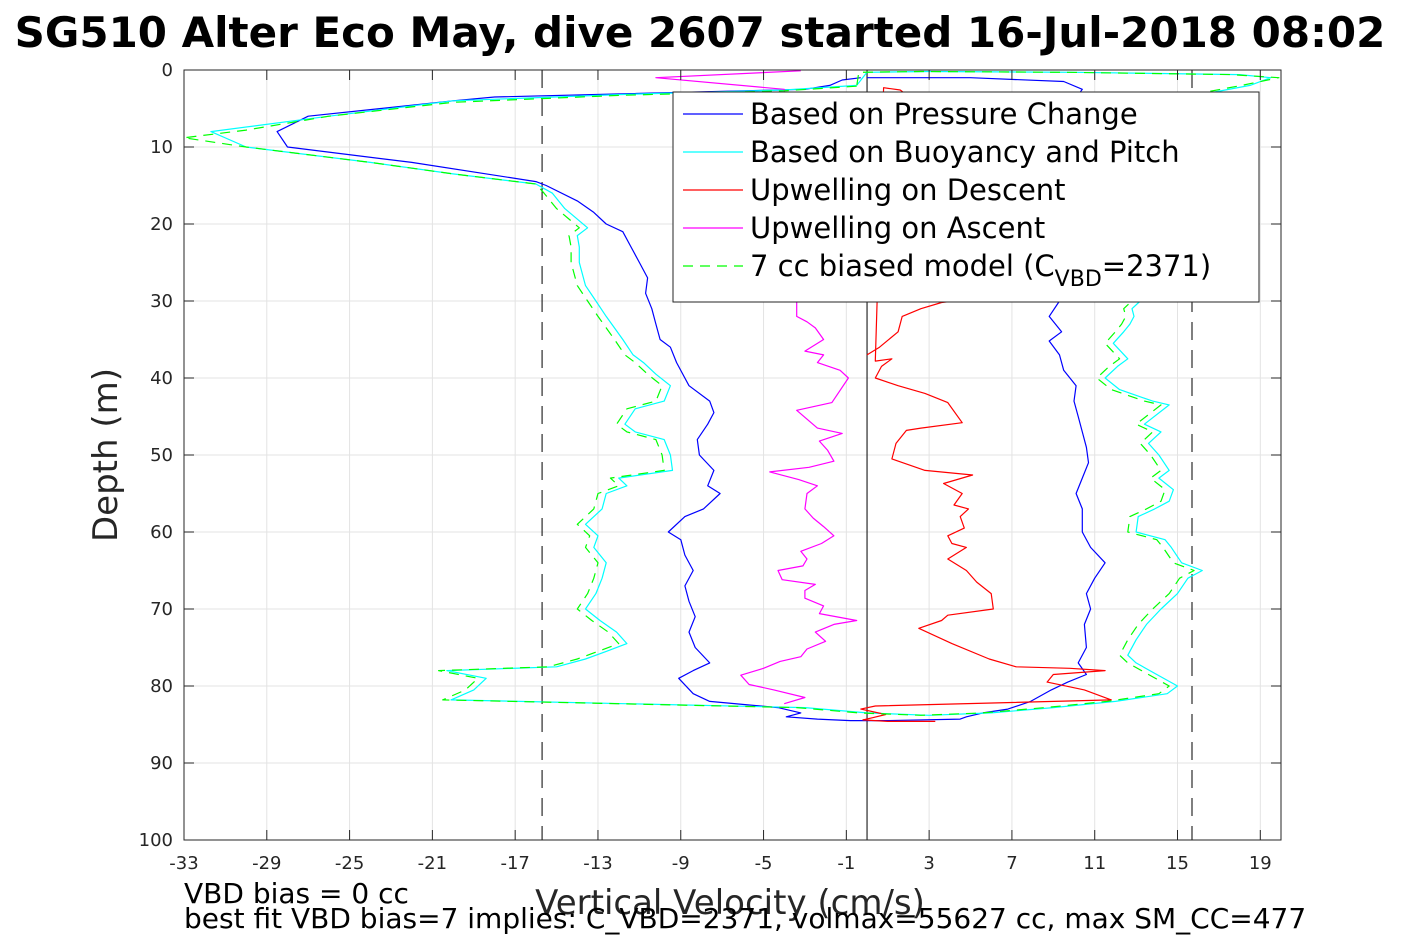 Image resolution: width=1417 pixels, height=945 pixels. What do you see at coordinates (1260, 863) in the screenshot?
I see `x-tick-label: 19` at bounding box center [1260, 863].